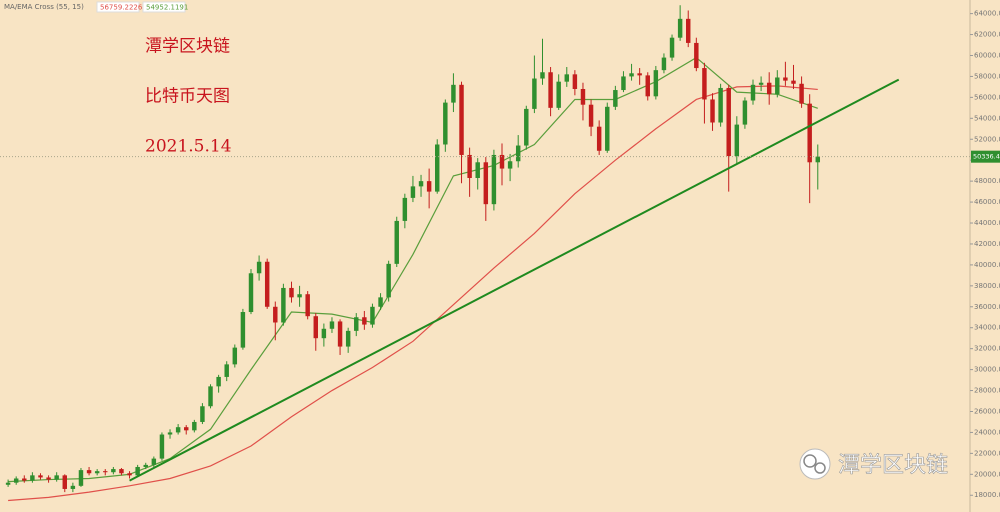 This screenshot has height=512, width=1000. I want to click on indicator-box, so click(164, 7).